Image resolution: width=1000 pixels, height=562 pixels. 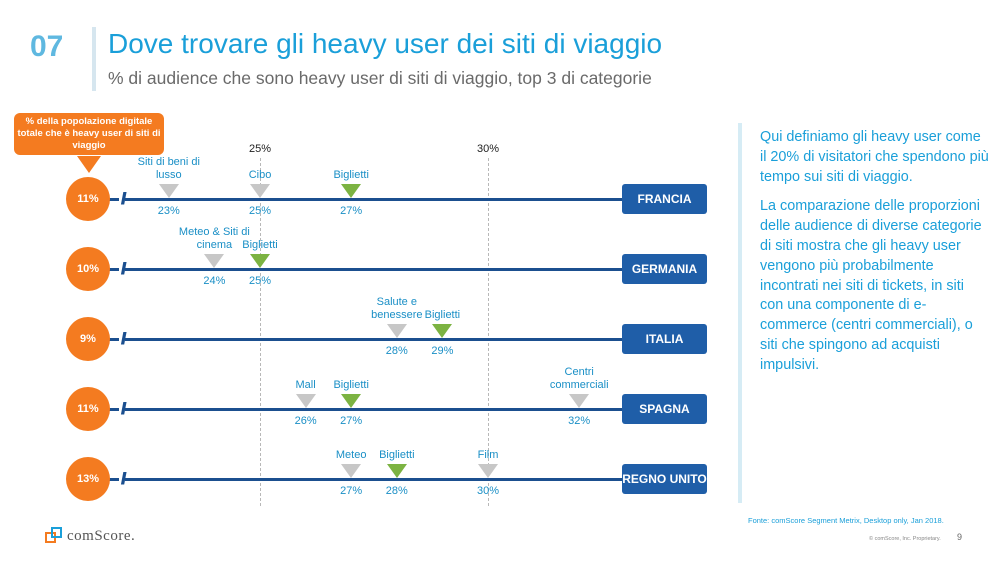 What do you see at coordinates (88, 269) in the screenshot?
I see `population-percentage-badge: 10%` at bounding box center [88, 269].